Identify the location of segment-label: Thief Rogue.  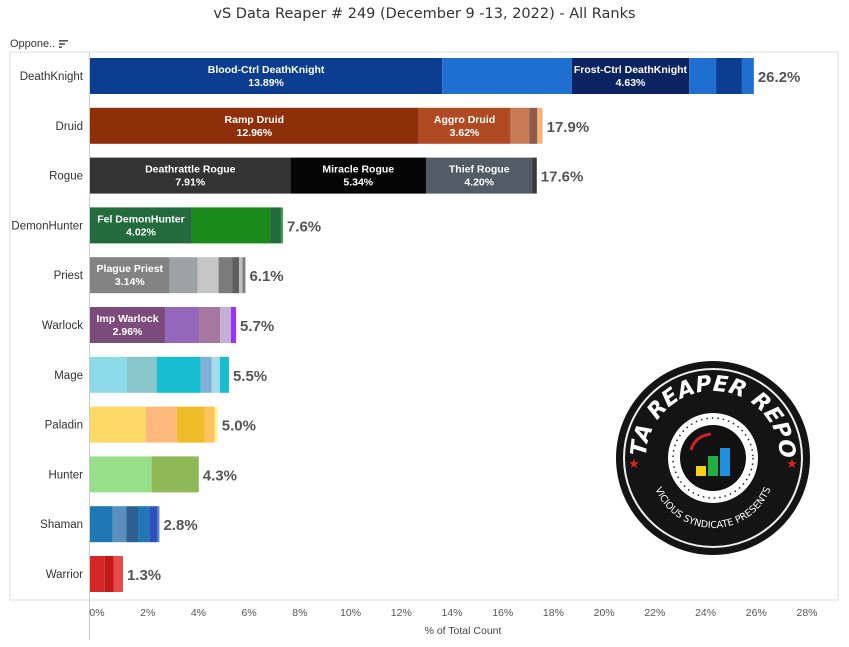
(479, 170).